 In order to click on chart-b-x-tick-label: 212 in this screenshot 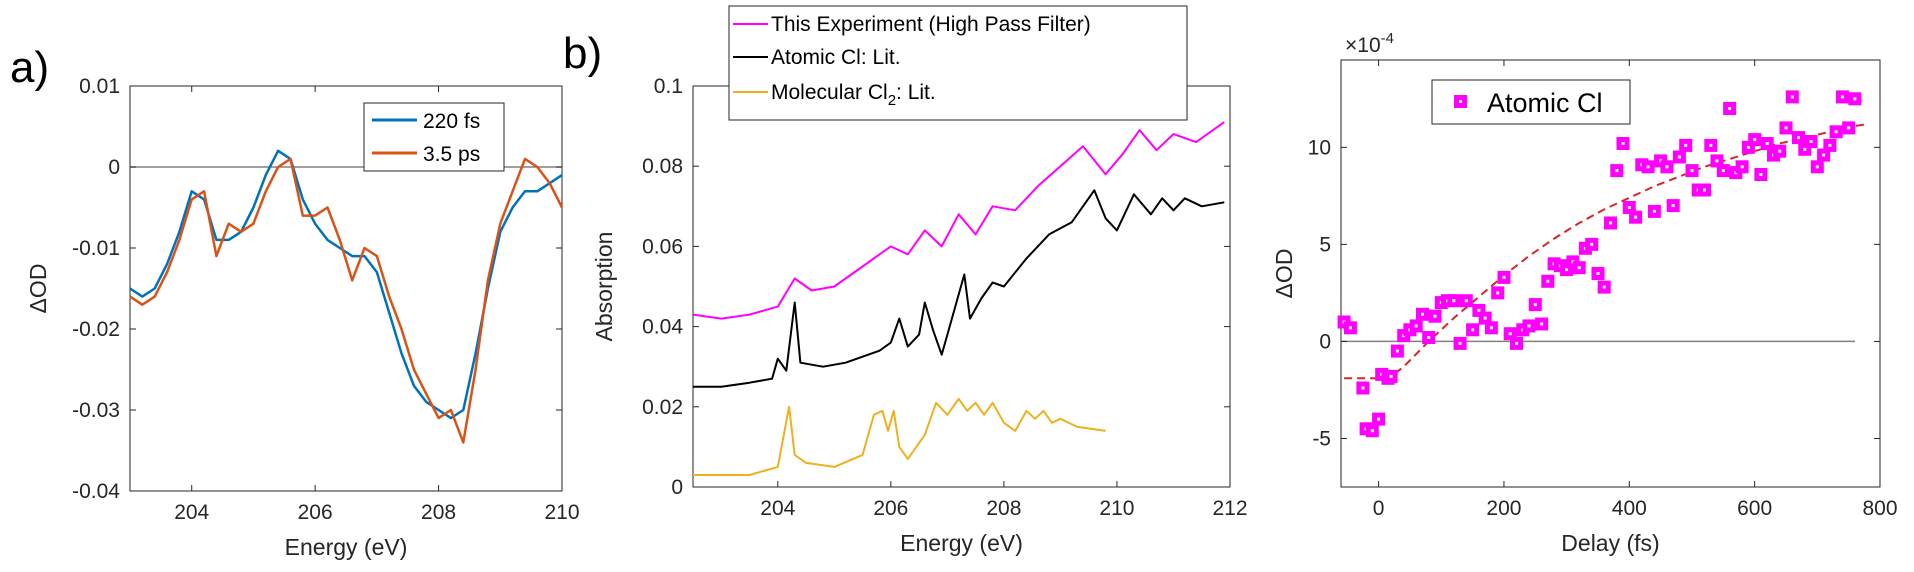, I will do `click(1229, 508)`.